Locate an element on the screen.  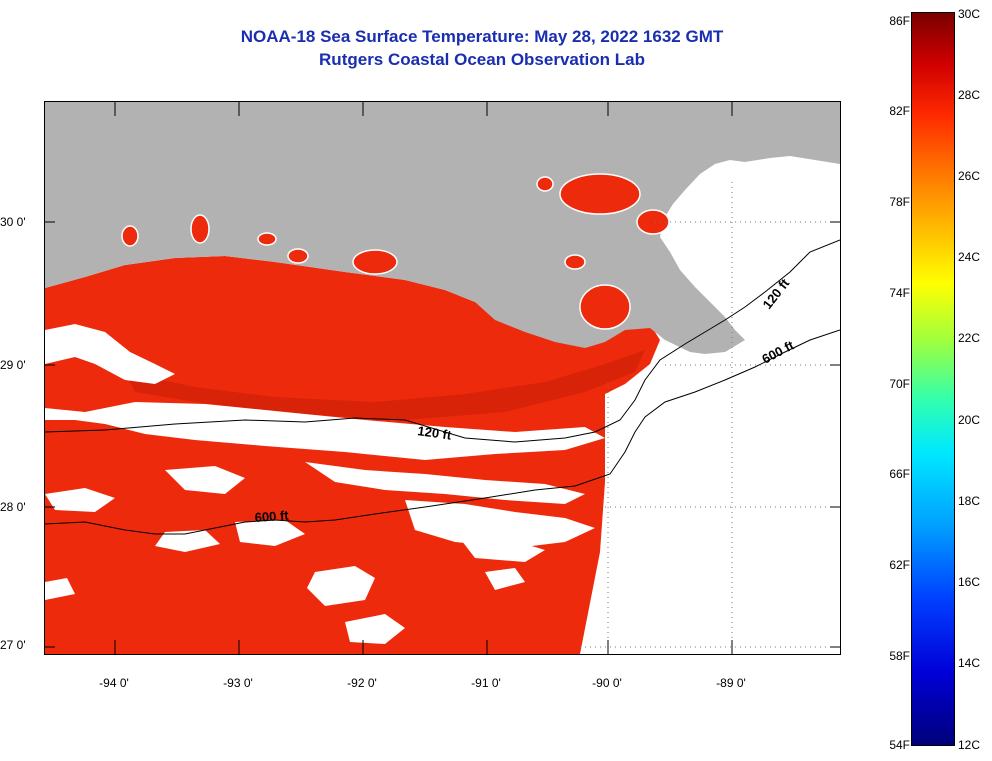
colorbar-c-24: 24C is located at coordinates (969, 257).